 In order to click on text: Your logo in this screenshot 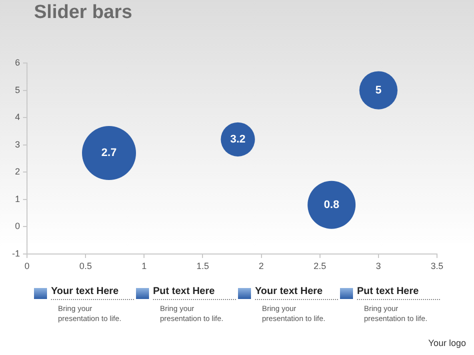, I will do `click(447, 343)`.